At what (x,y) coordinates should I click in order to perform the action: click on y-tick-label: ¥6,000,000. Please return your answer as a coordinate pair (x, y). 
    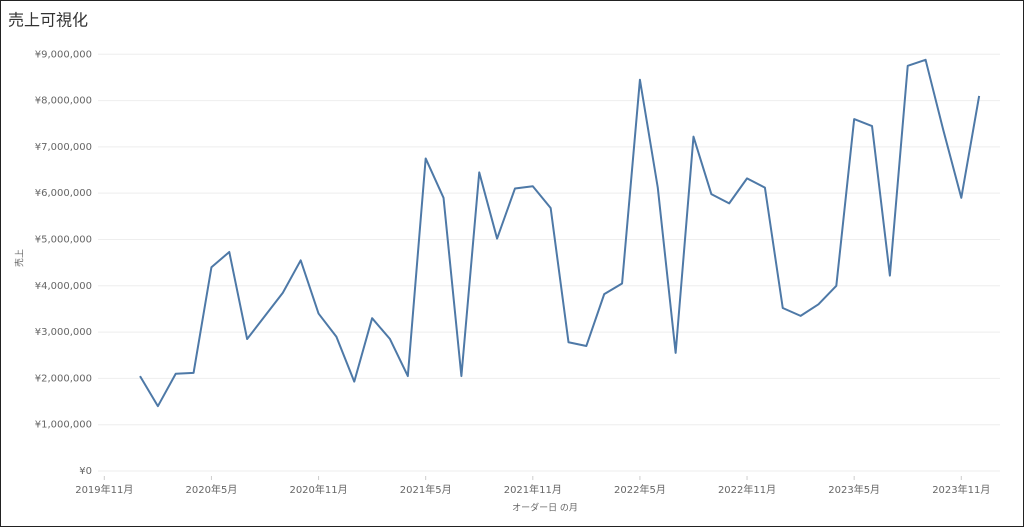
    Looking at the image, I should click on (63, 193).